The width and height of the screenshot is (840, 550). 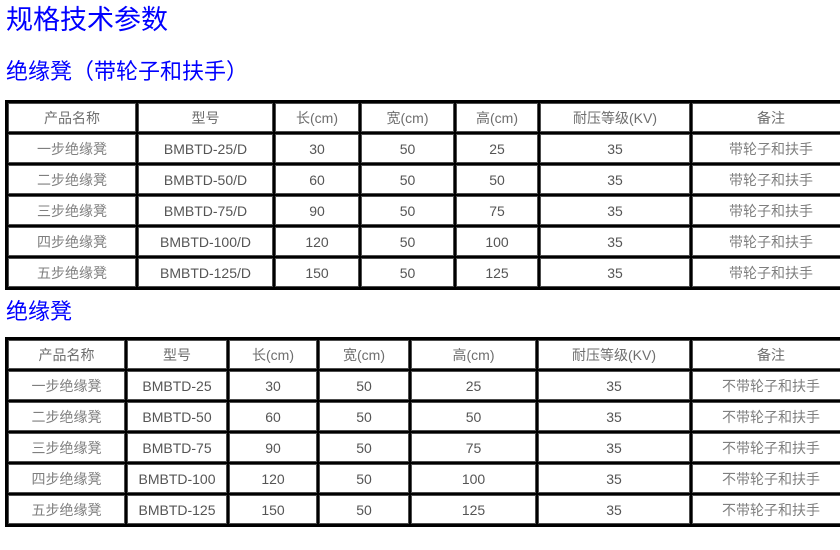 I want to click on model-cell: BMBTD-125, so click(x=177, y=509).